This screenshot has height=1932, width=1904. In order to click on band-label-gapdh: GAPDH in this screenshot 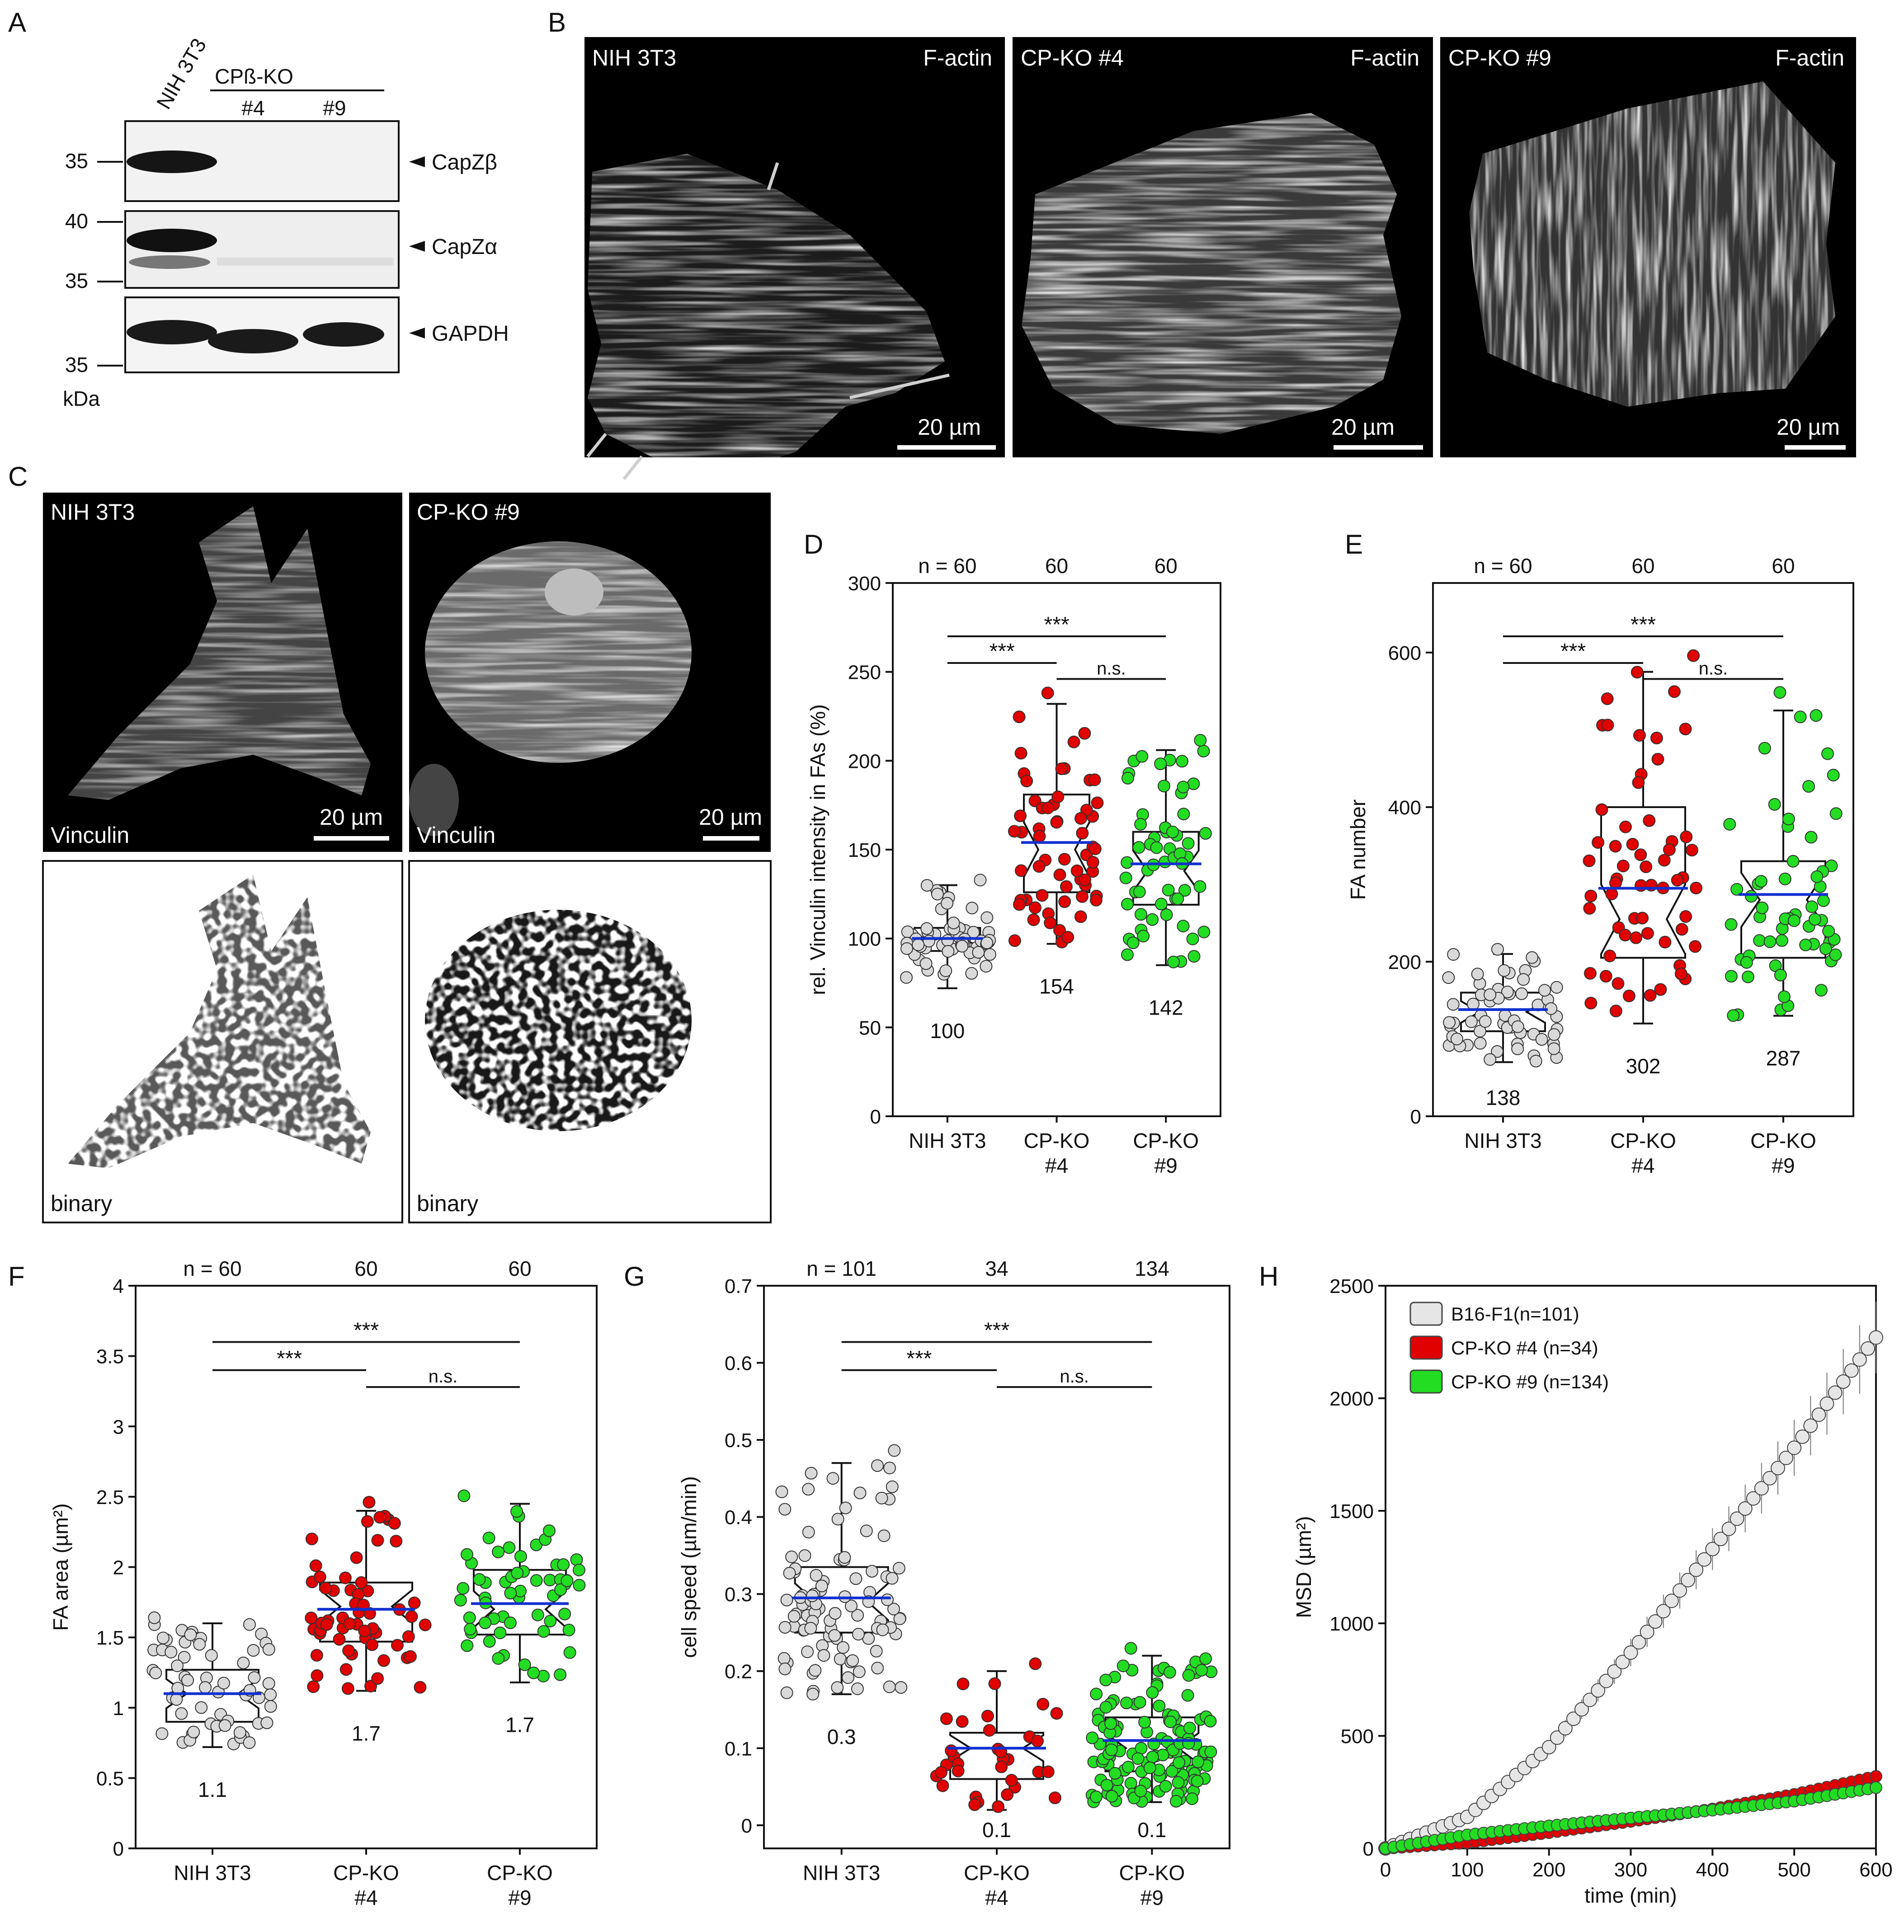, I will do `click(470, 334)`.